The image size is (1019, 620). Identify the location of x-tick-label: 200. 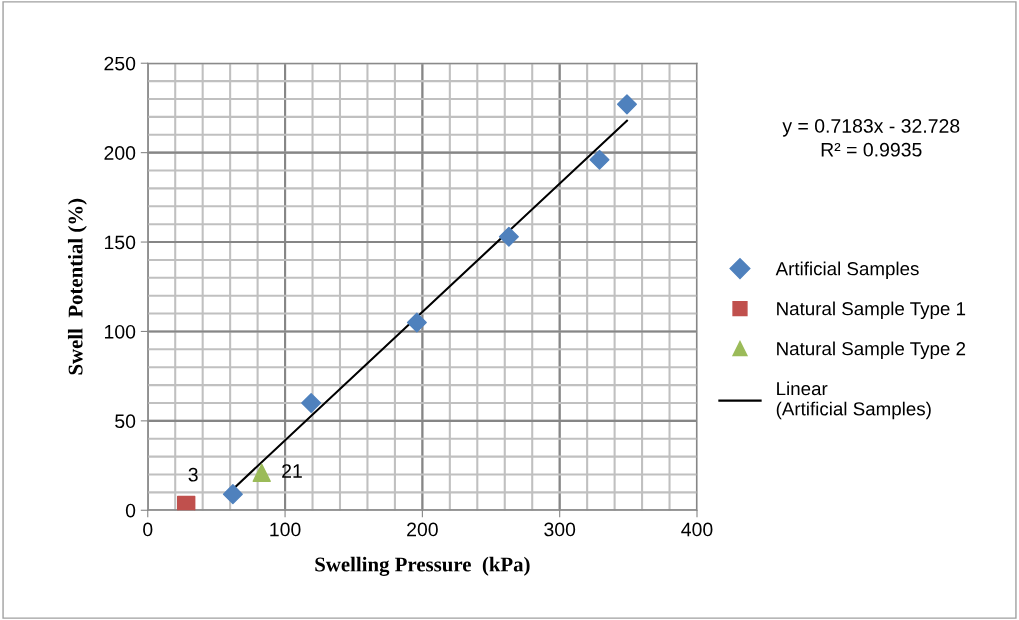
(422, 529).